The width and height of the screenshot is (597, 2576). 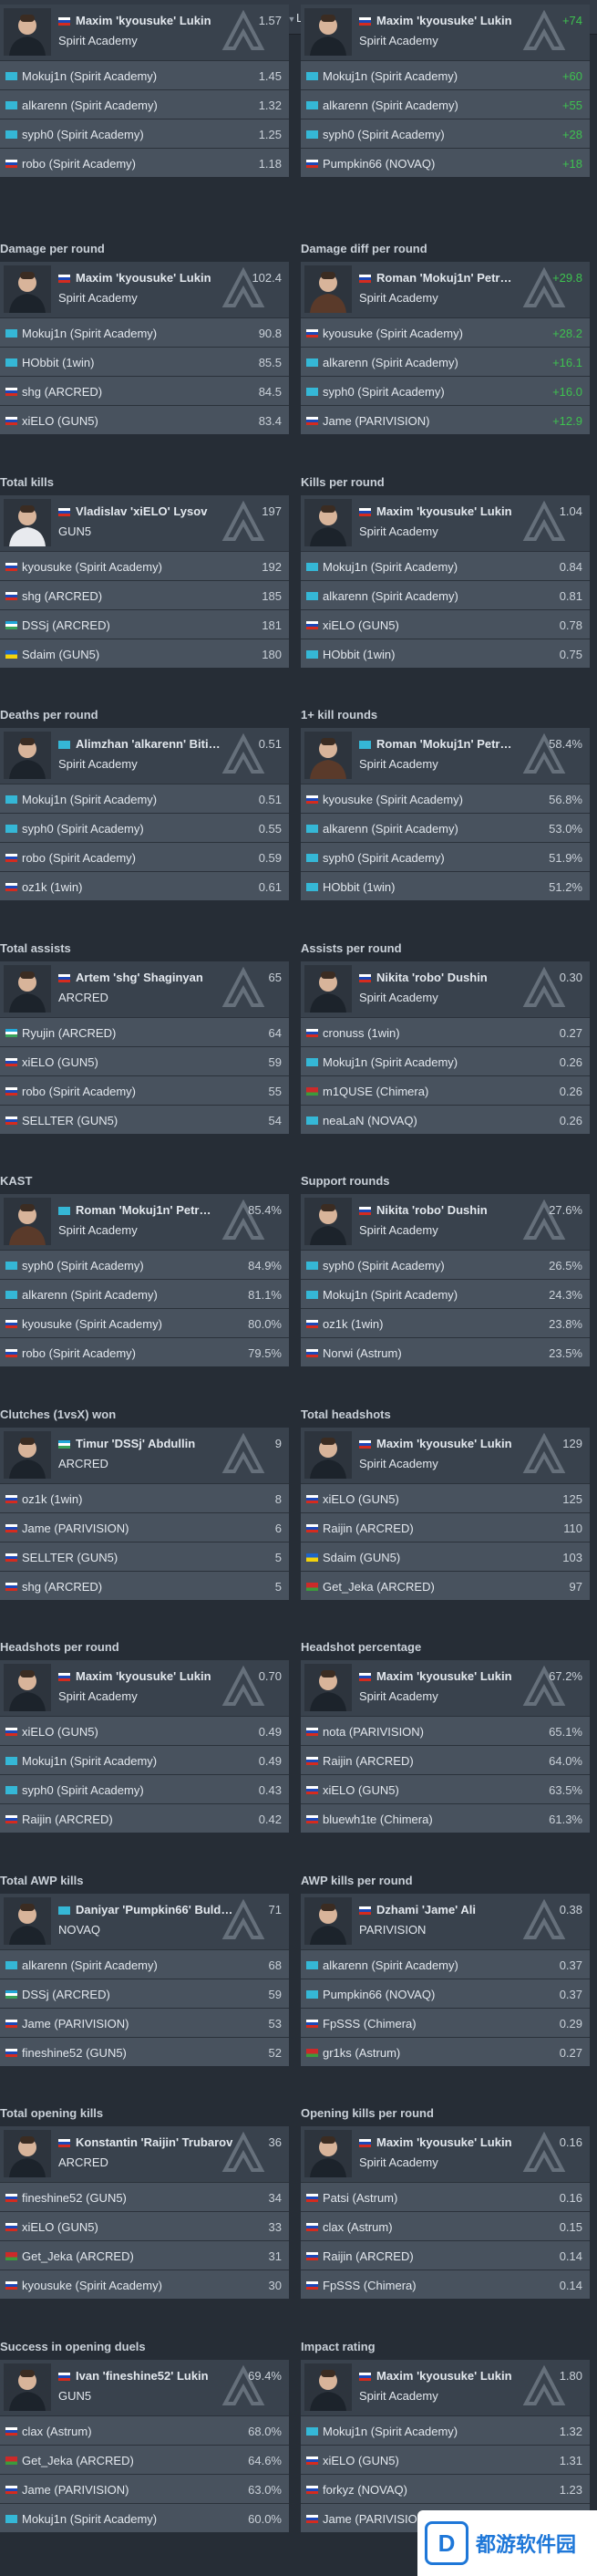 I want to click on ranking-row: Norwi (Astrum) 23.5%, so click(x=445, y=1351).